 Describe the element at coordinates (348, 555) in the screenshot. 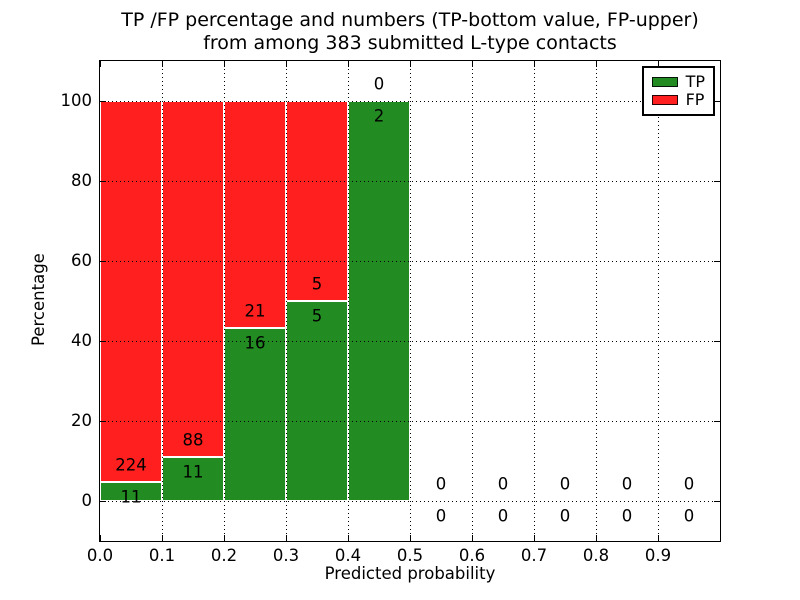

I see `x-tick-label: 0.4` at that location.